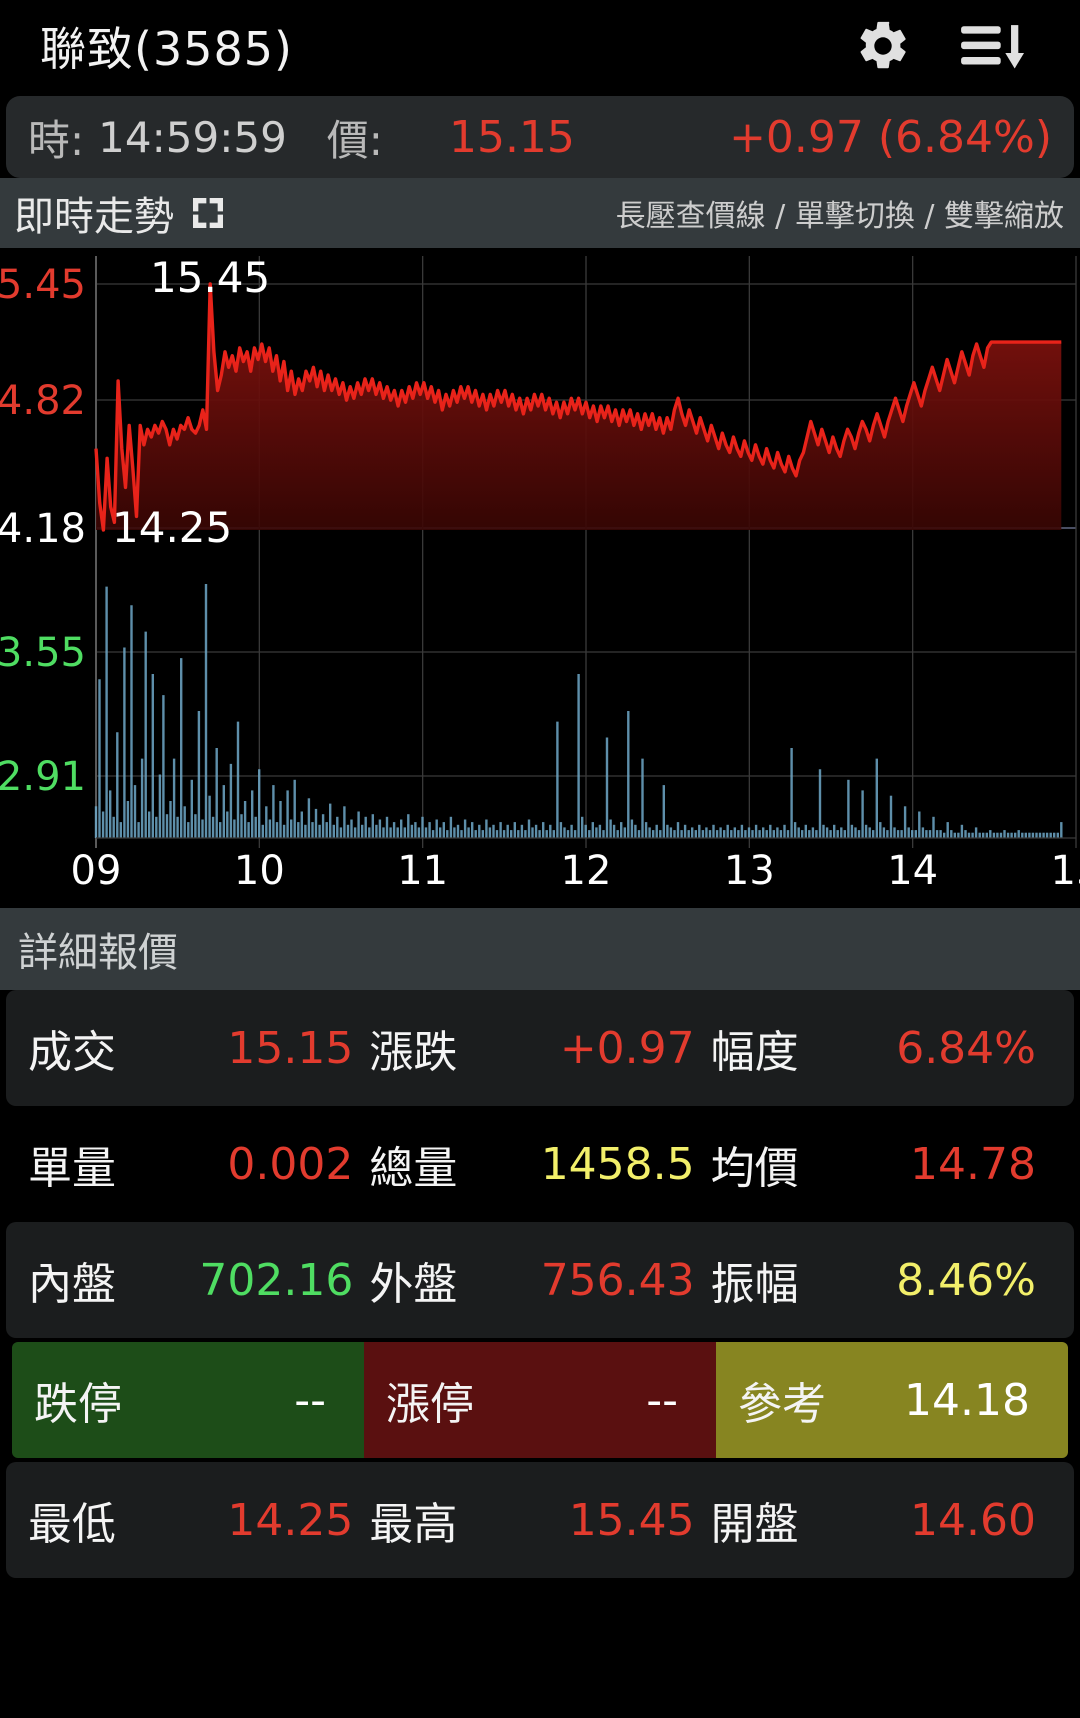 The width and height of the screenshot is (1080, 1718). Describe the element at coordinates (511, 137) in the screenshot. I see `quote-price-value: 15.15` at that location.